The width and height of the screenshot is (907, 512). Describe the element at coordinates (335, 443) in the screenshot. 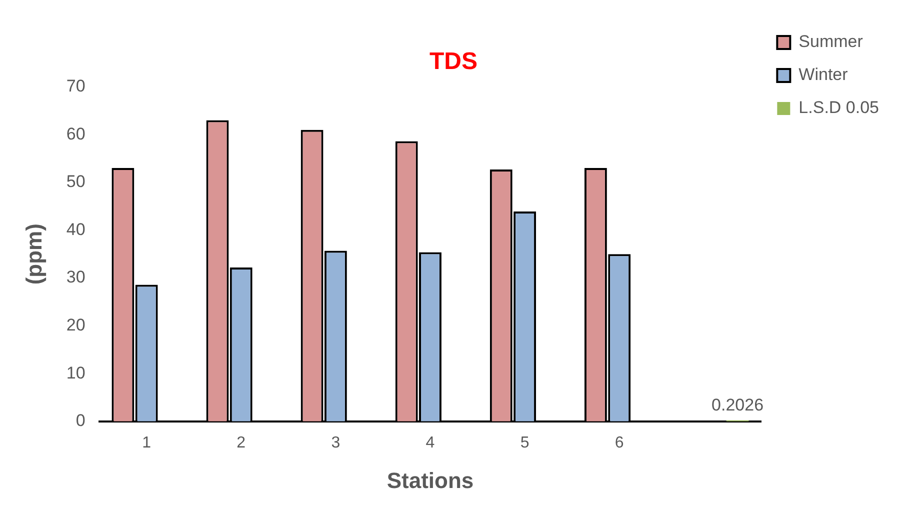

I see `x-tick-label: 3` at that location.